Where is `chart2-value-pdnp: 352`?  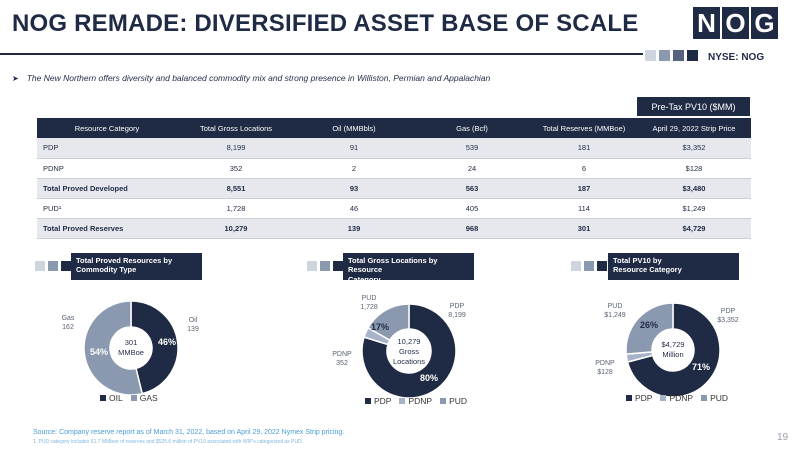 chart2-value-pdnp: 352 is located at coordinates (342, 363).